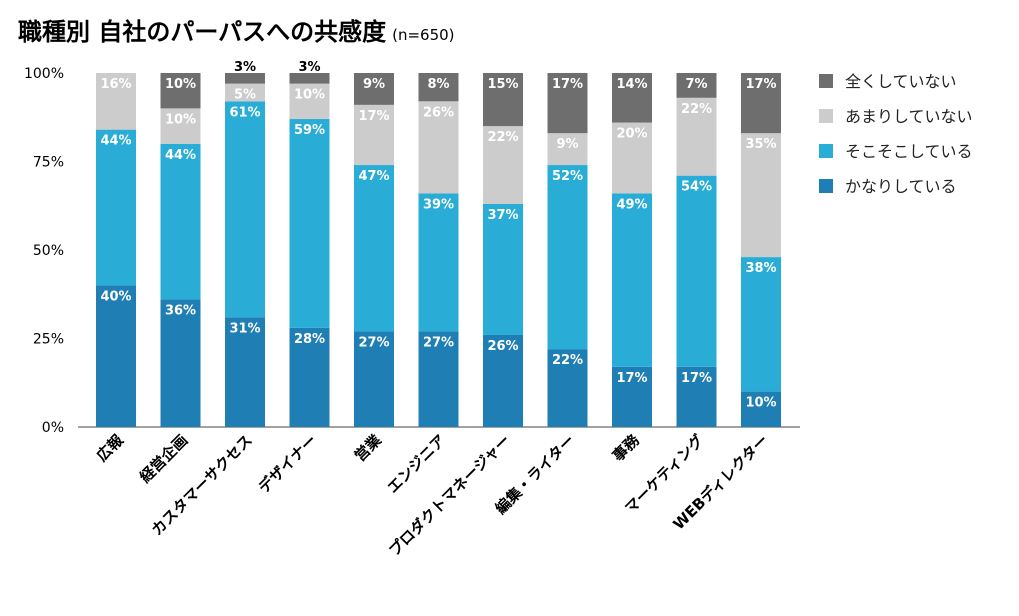 This screenshot has height=616, width=1019. I want to click on legend-label: 全くしていない, so click(901, 81).